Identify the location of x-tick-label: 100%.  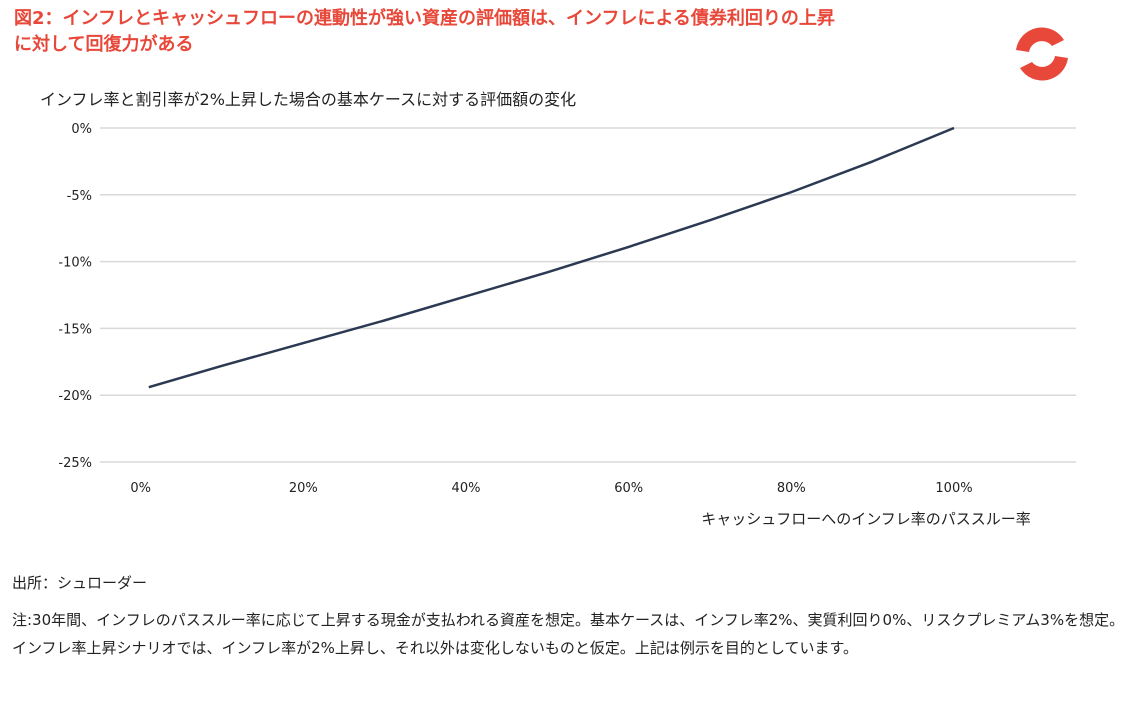
(953, 488).